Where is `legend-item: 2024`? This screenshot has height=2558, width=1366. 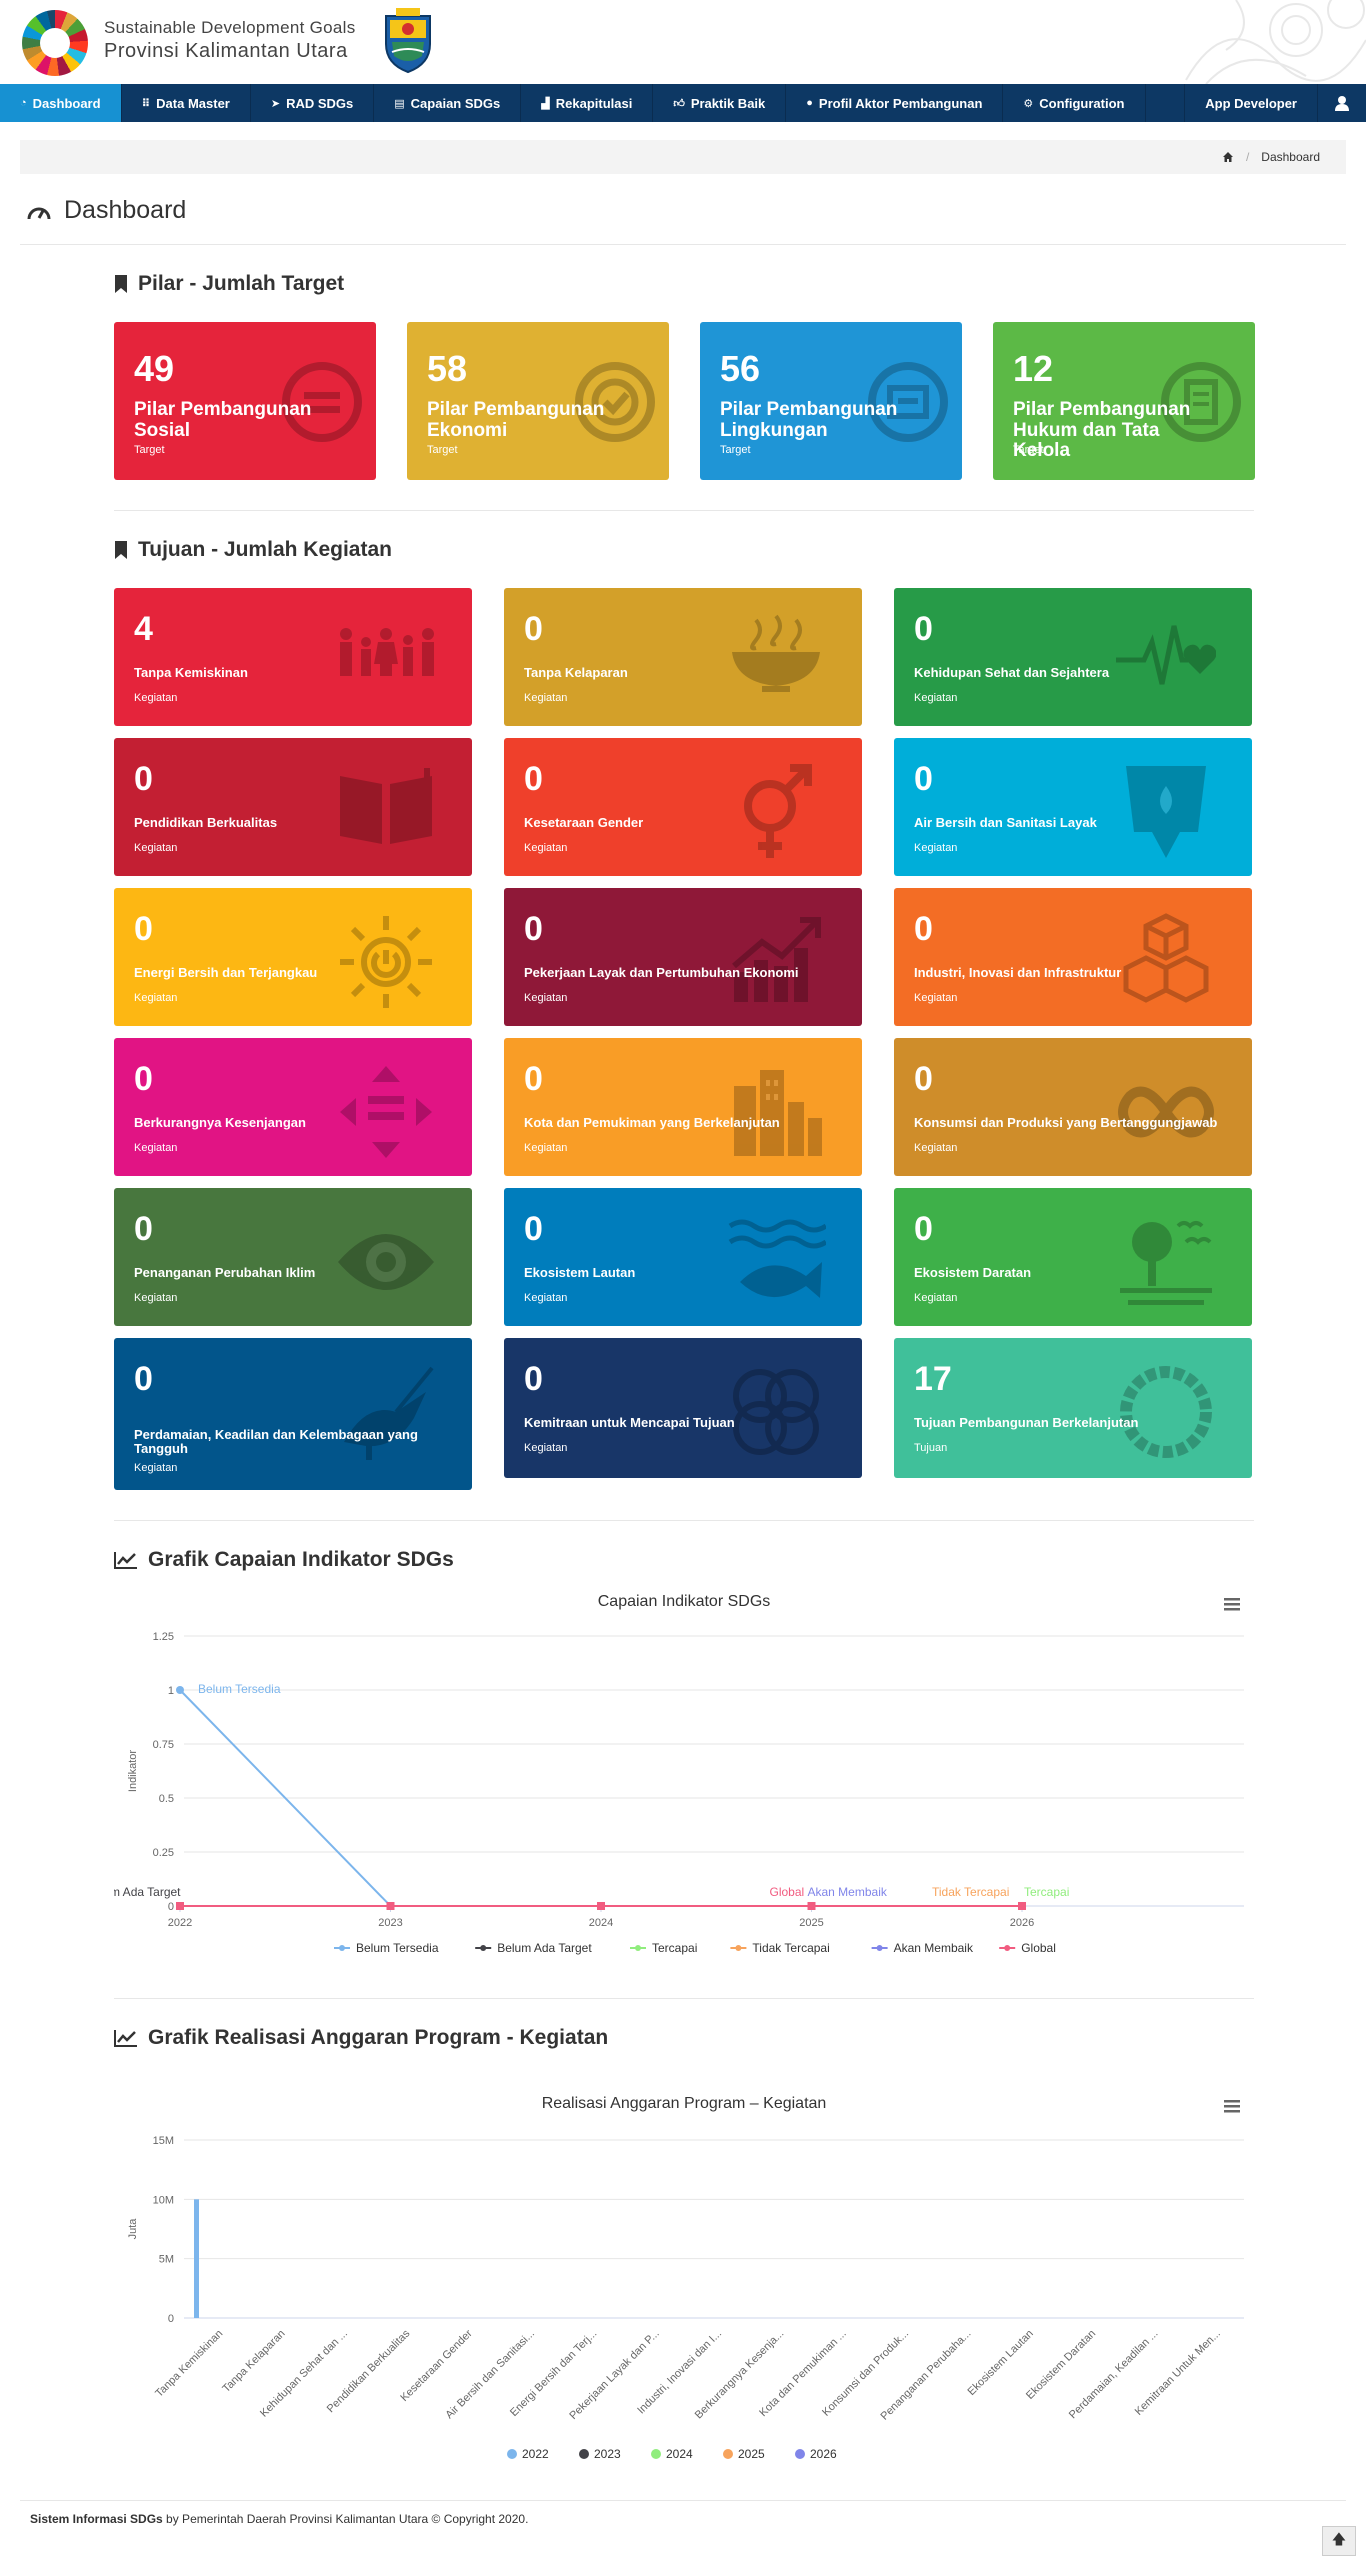
legend-item: 2024 is located at coordinates (679, 2454).